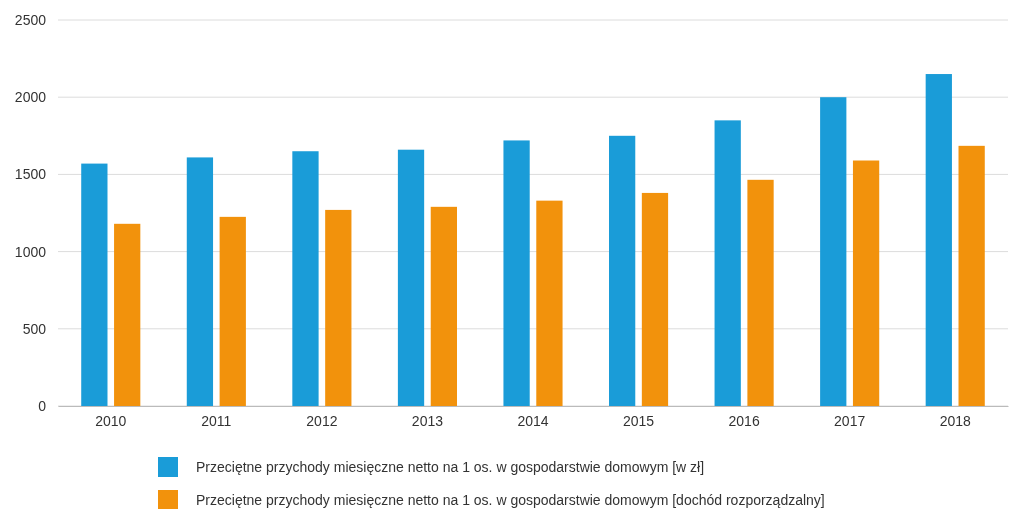 This screenshot has width=1014, height=509. I want to click on legend-label: Przeciętne przychody miesięczne netto na 1 os. w gospodarstwie domowym [dochód rozporządzalny], so click(510, 500).